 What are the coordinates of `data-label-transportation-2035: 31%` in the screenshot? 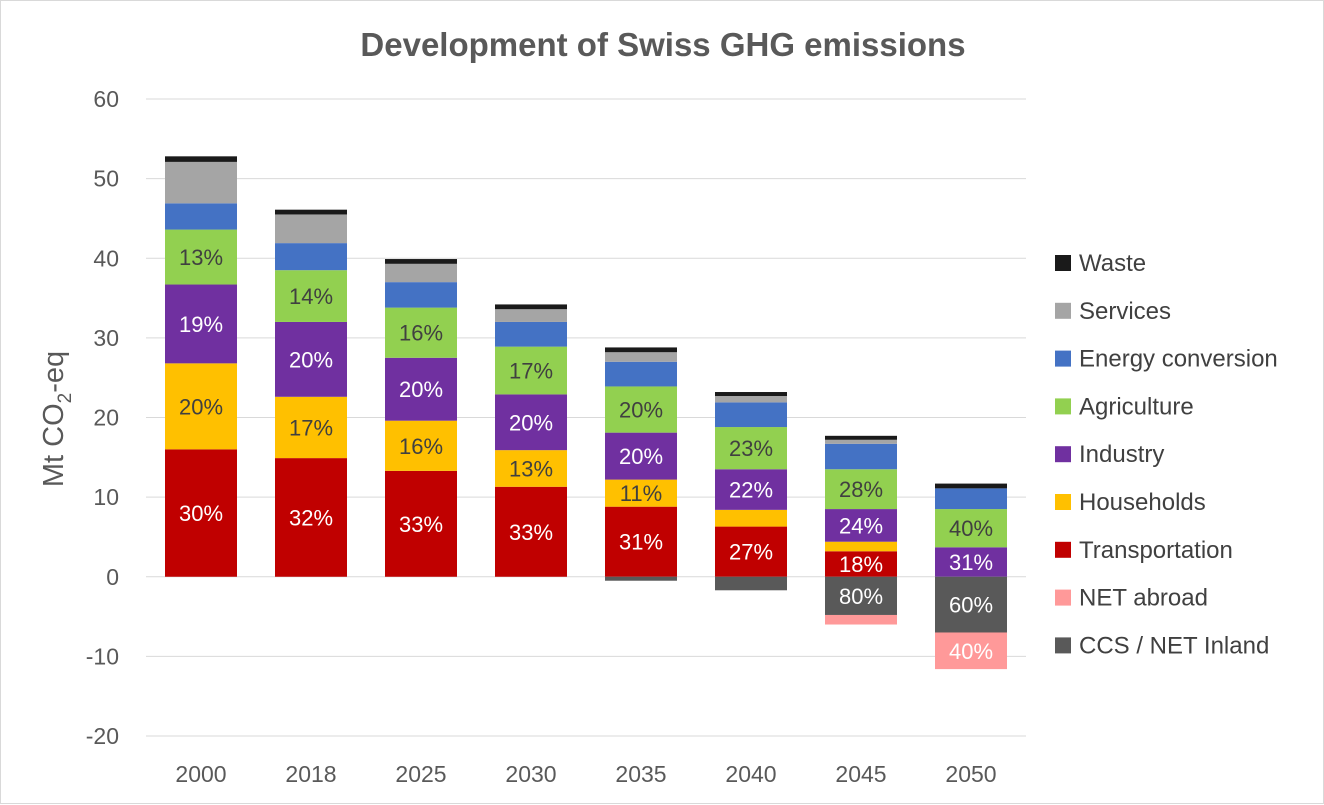 It's located at (641, 542).